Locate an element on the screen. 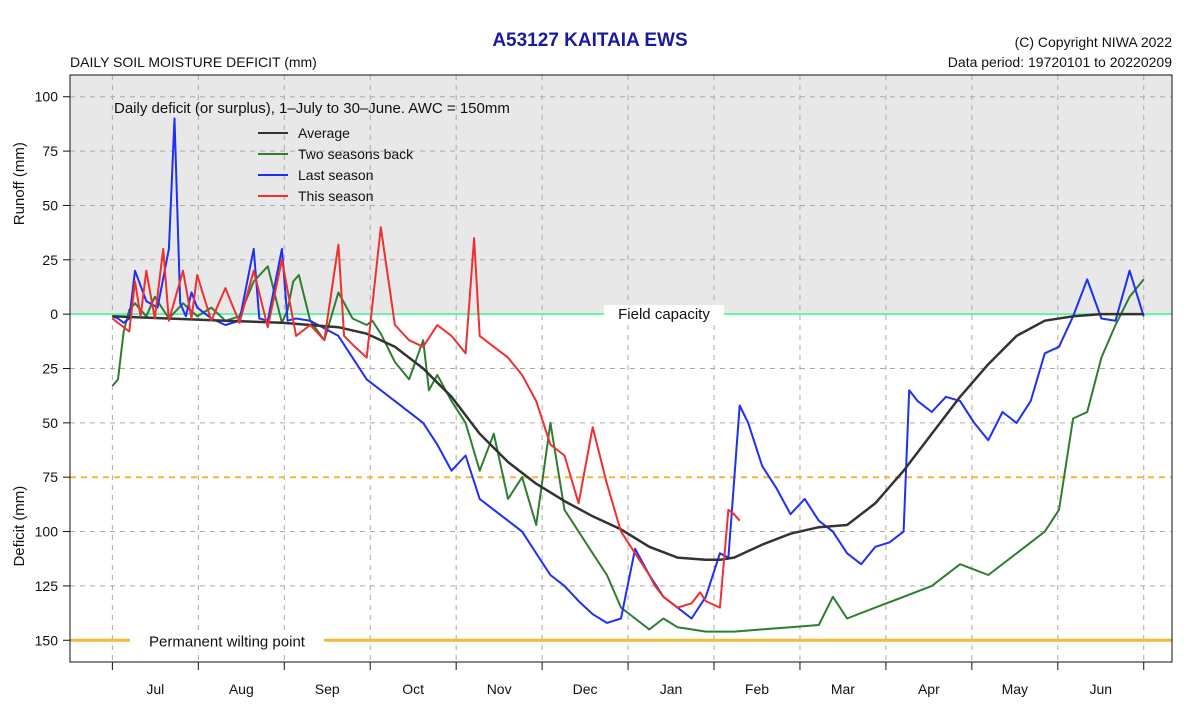 Image resolution: width=1200 pixels, height=717 pixels. x-tick-label: Dec is located at coordinates (585, 689).